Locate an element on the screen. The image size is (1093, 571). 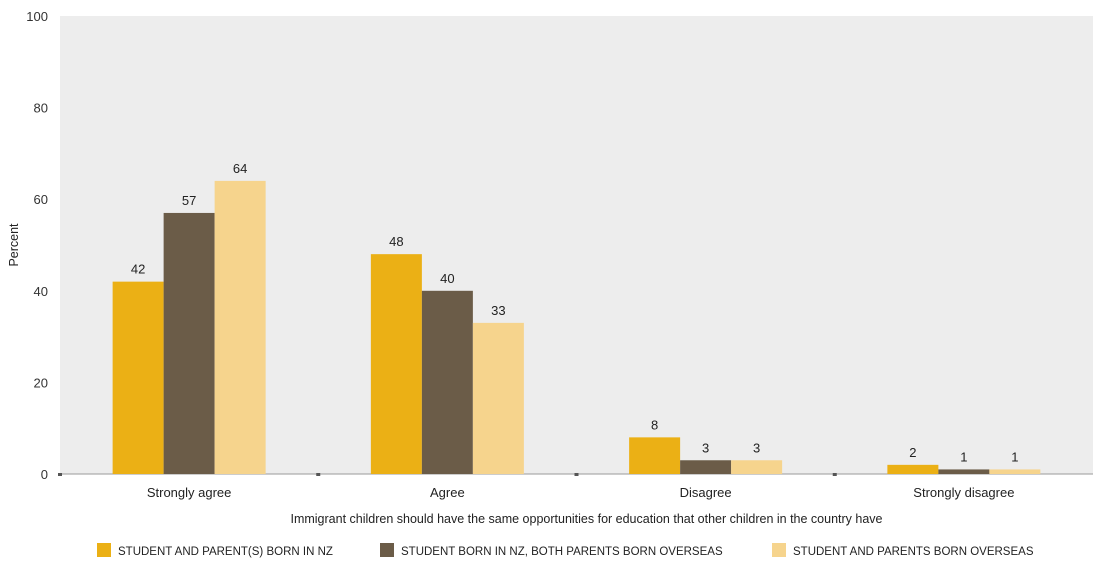
y-tick-label: 40 is located at coordinates (41, 291).